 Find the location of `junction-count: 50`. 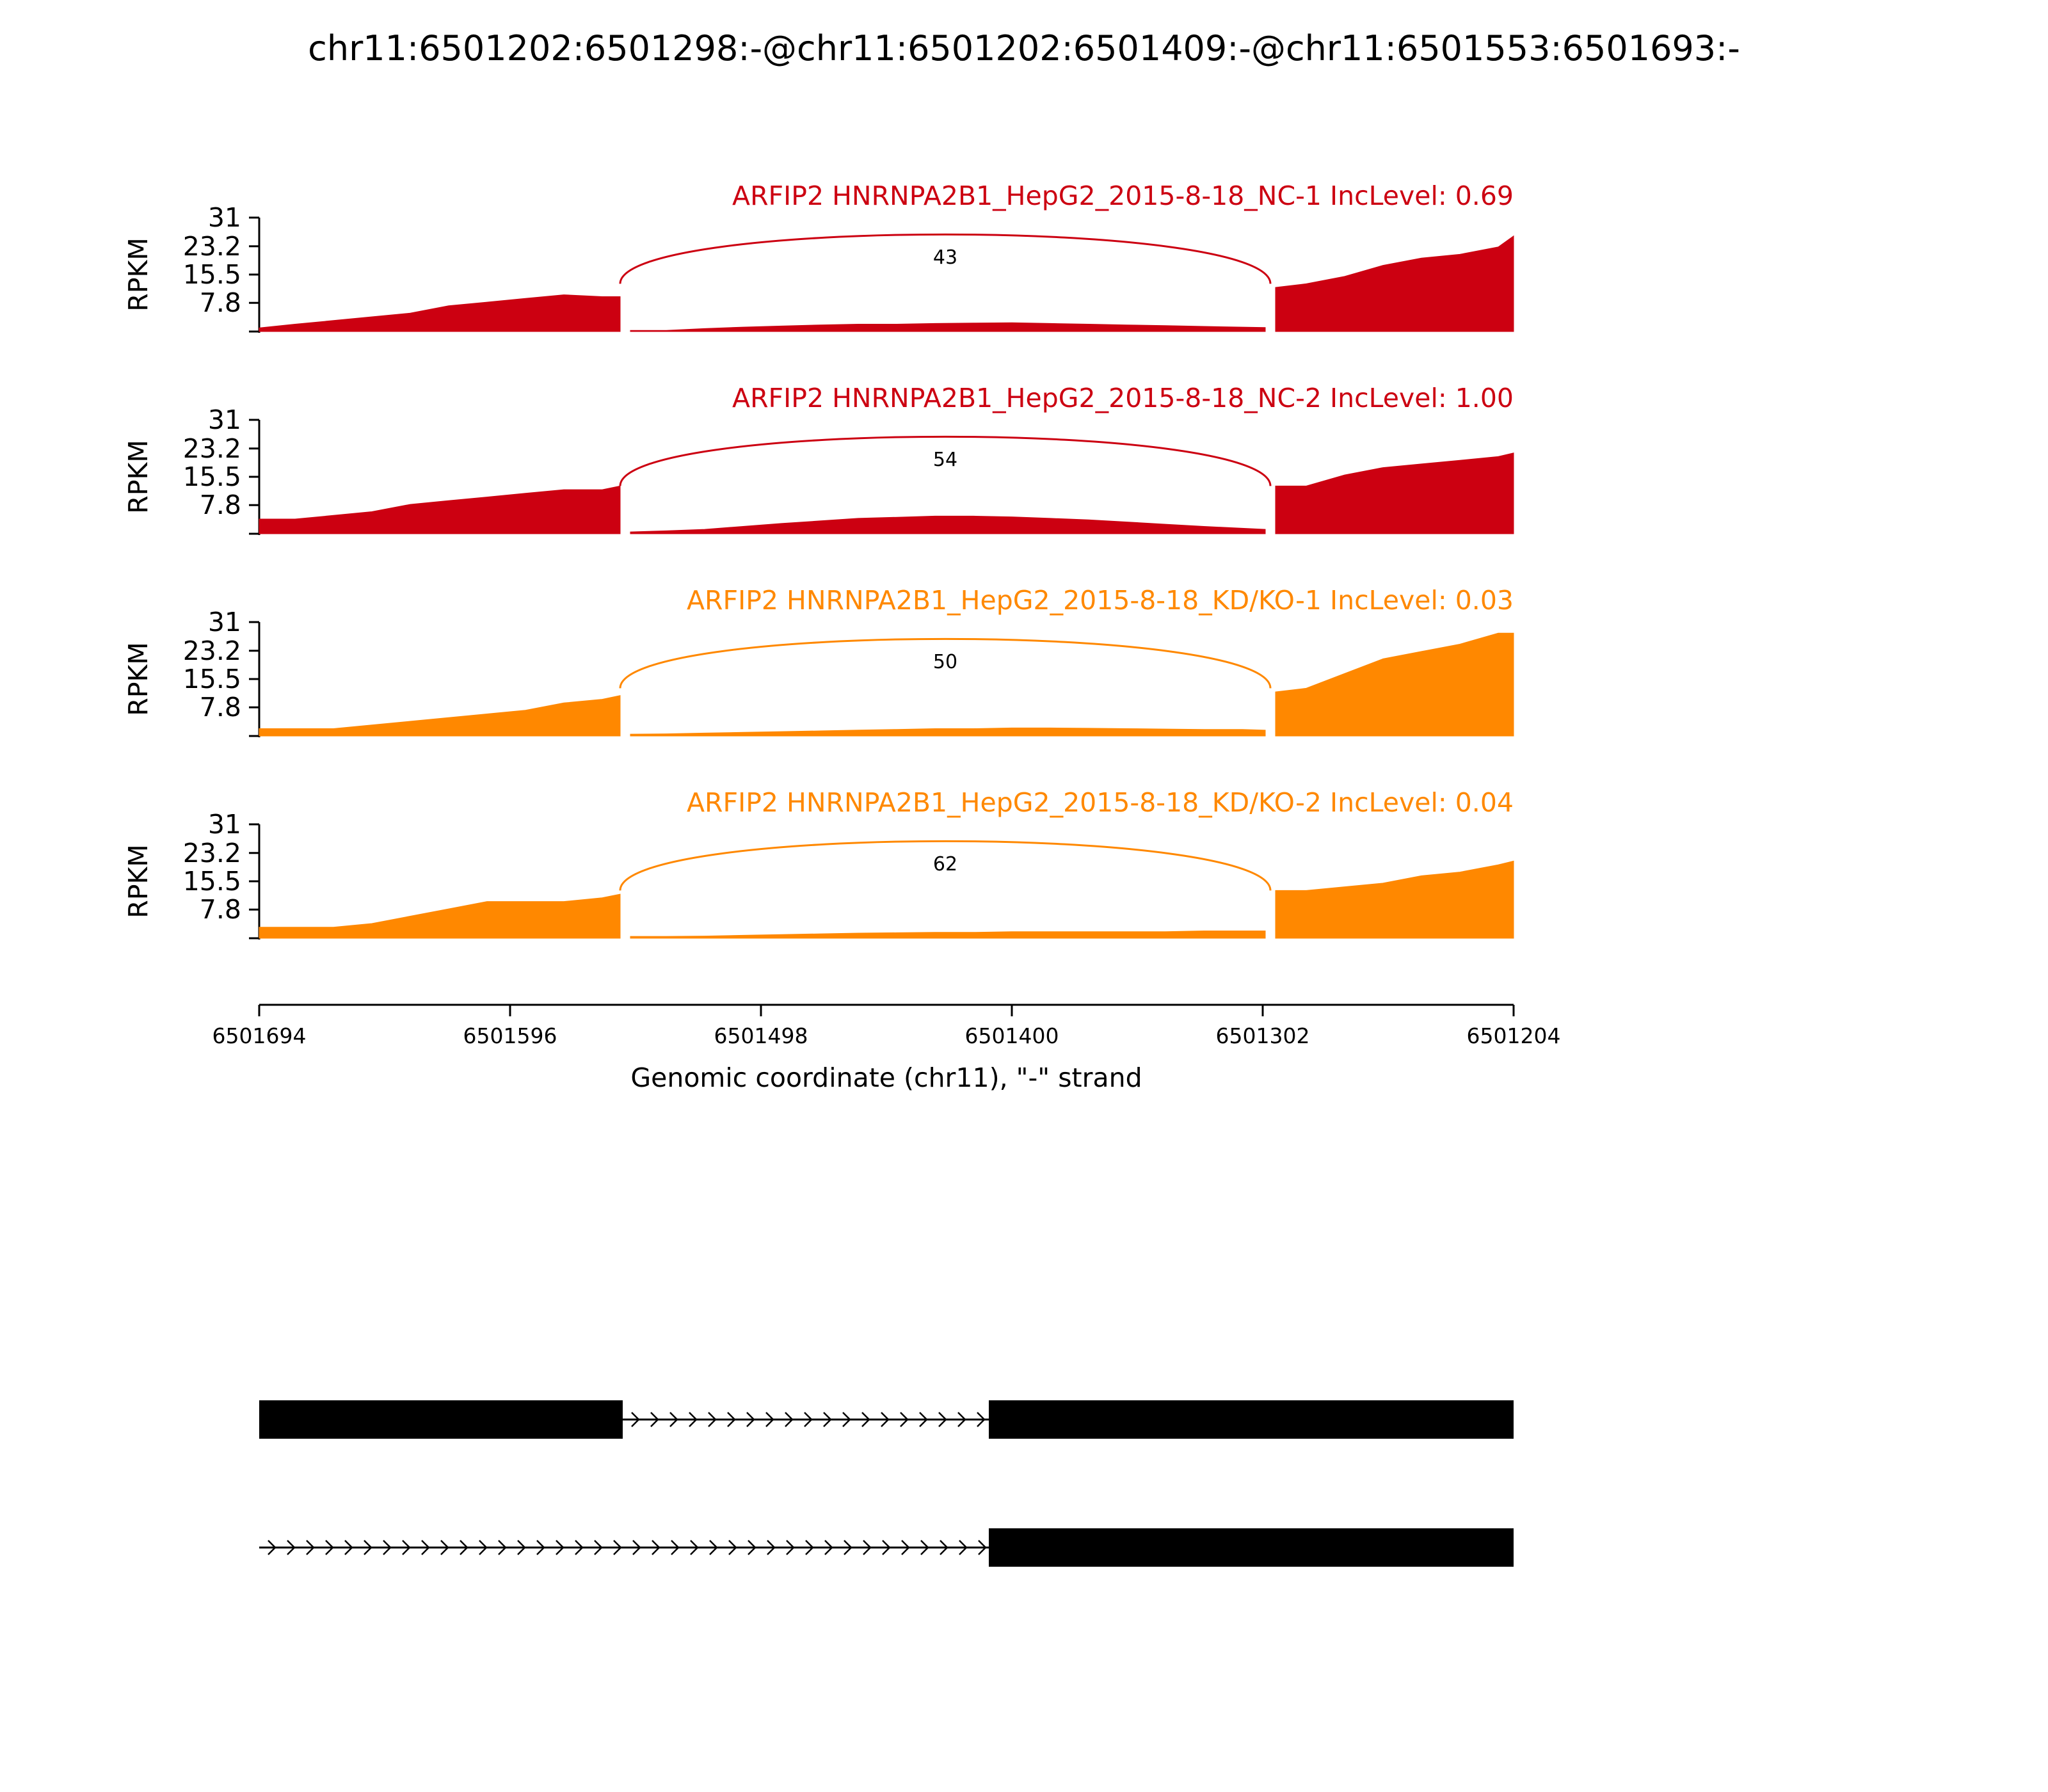

junction-count: 50 is located at coordinates (945, 662).